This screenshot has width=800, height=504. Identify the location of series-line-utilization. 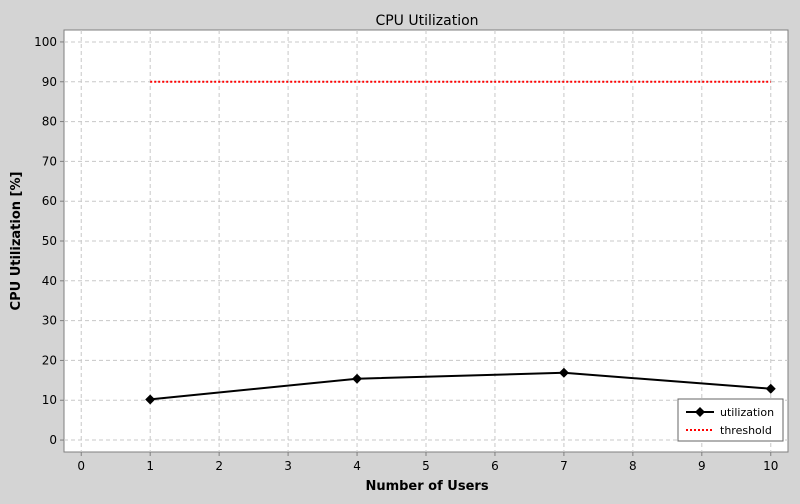
(460, 386).